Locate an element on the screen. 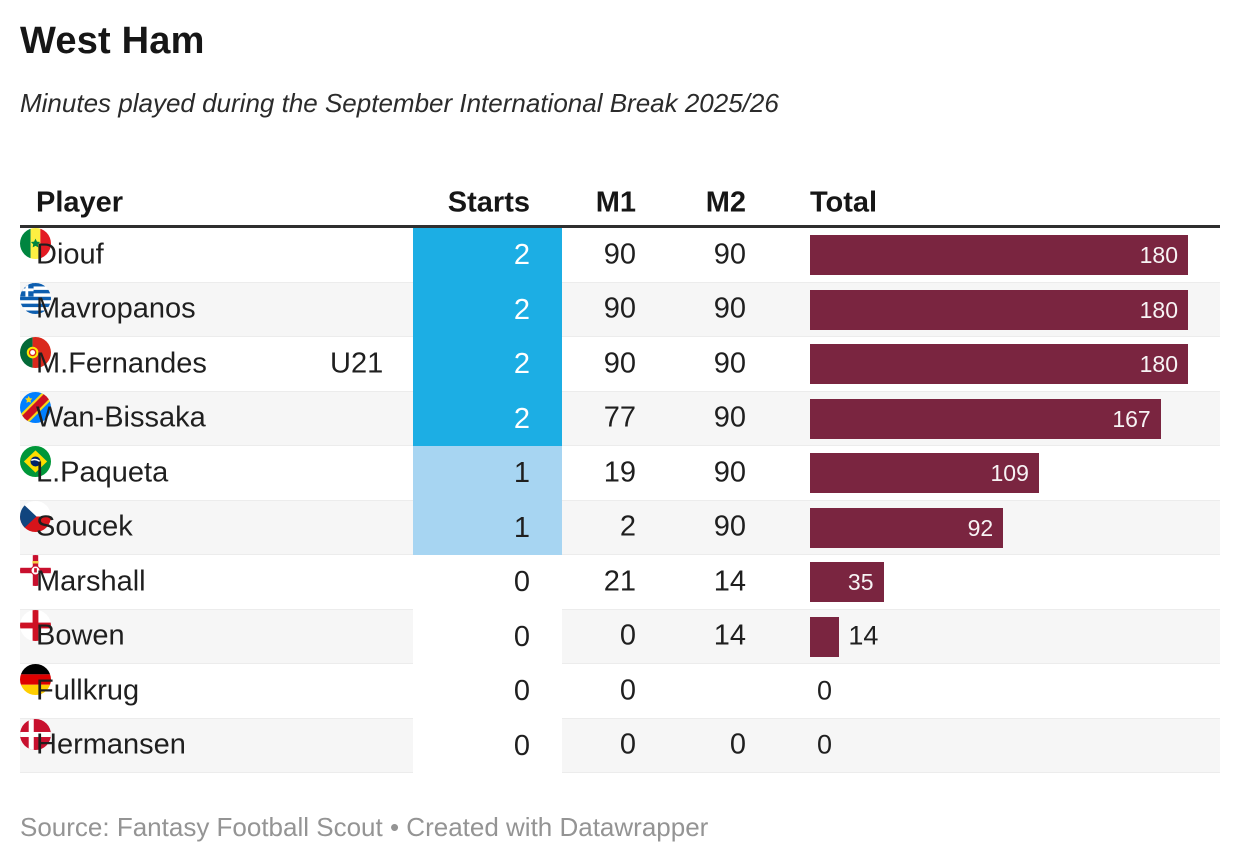  table-row: Fullkrug 0 0 0 is located at coordinates (620, 691).